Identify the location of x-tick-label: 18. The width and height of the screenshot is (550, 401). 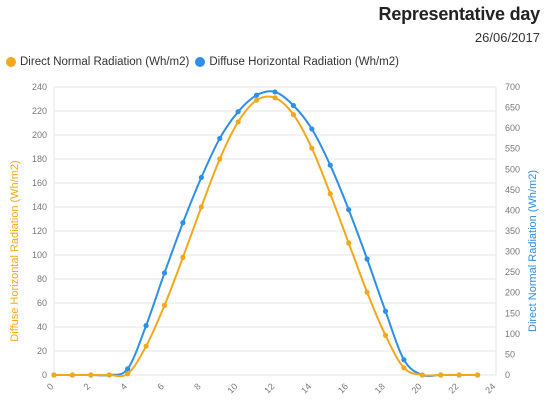
(380, 388).